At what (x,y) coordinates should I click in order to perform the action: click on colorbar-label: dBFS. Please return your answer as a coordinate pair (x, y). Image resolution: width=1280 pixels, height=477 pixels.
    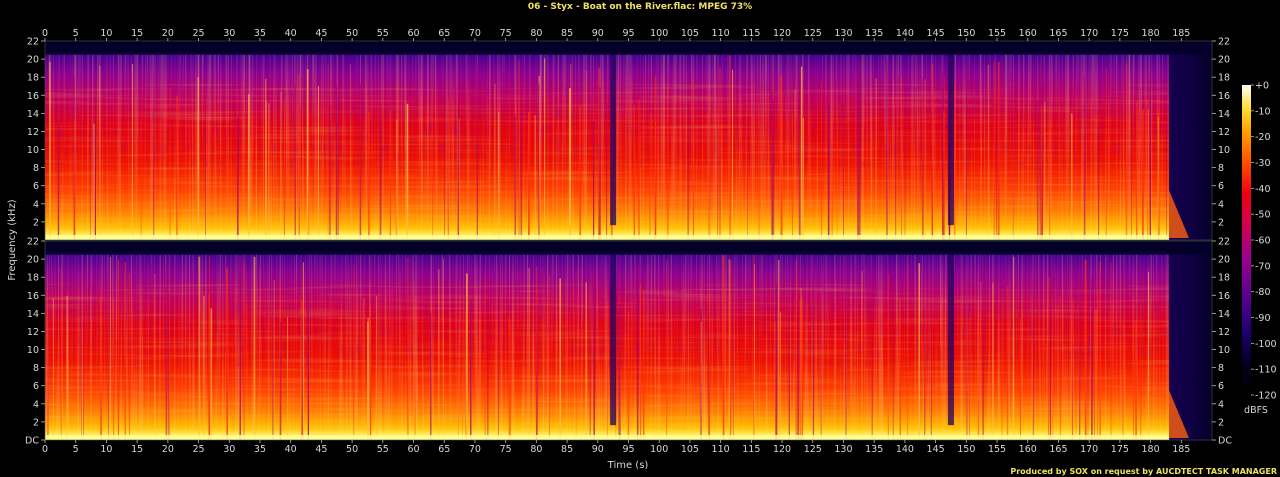
    Looking at the image, I should click on (1256, 410).